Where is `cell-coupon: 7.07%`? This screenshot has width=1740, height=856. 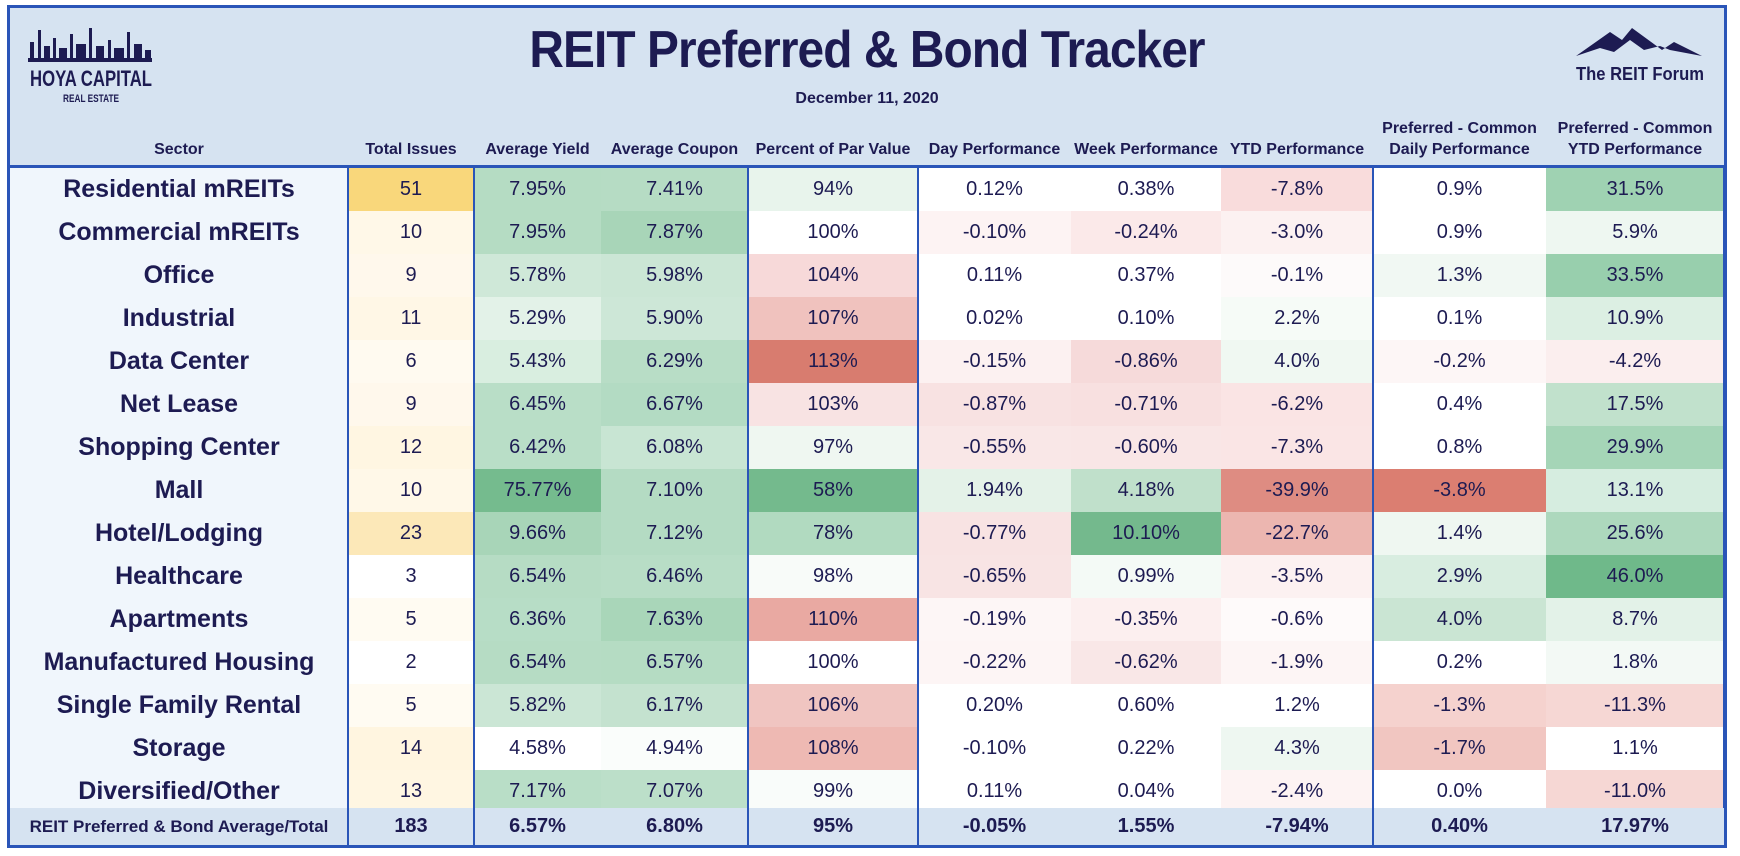
cell-coupon: 7.07% is located at coordinates (674, 791).